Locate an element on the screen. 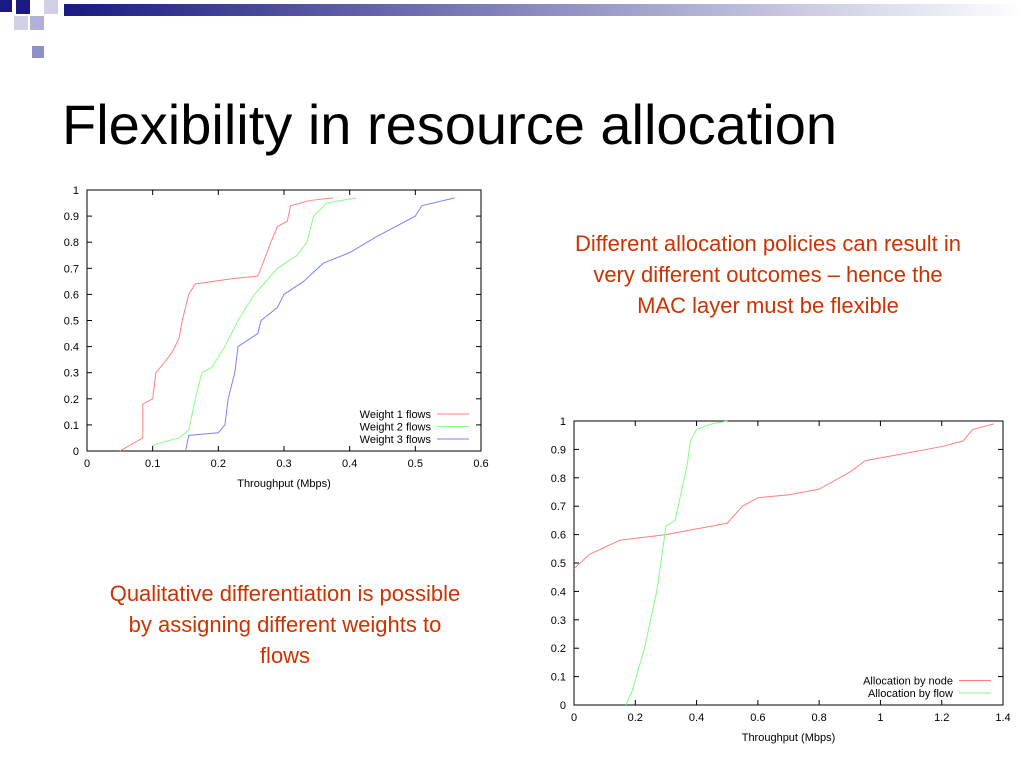  legend-label: Weight 3 flows is located at coordinates (396, 440).